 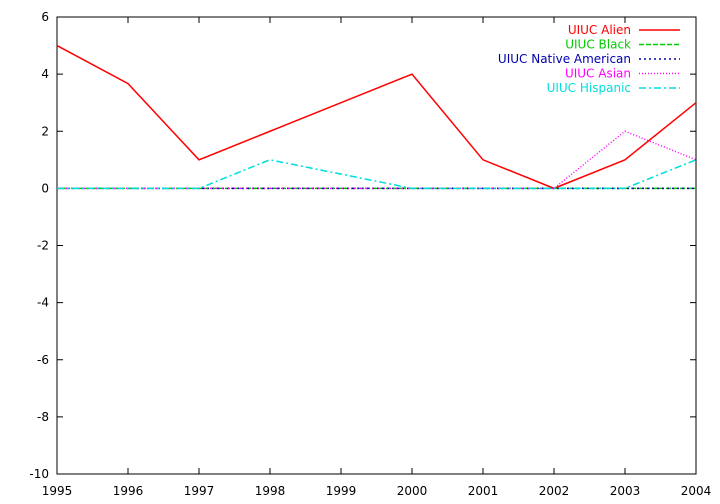 I want to click on x-tick-label: 2000, so click(x=412, y=491).